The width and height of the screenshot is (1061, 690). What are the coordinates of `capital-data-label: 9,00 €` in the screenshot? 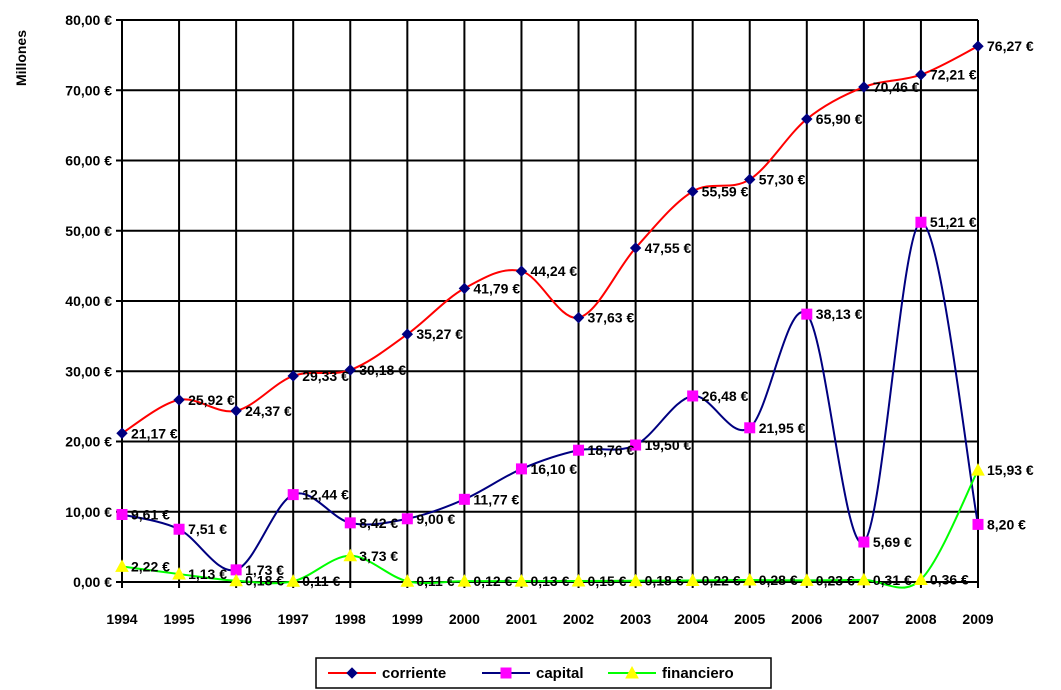 It's located at (435, 519).